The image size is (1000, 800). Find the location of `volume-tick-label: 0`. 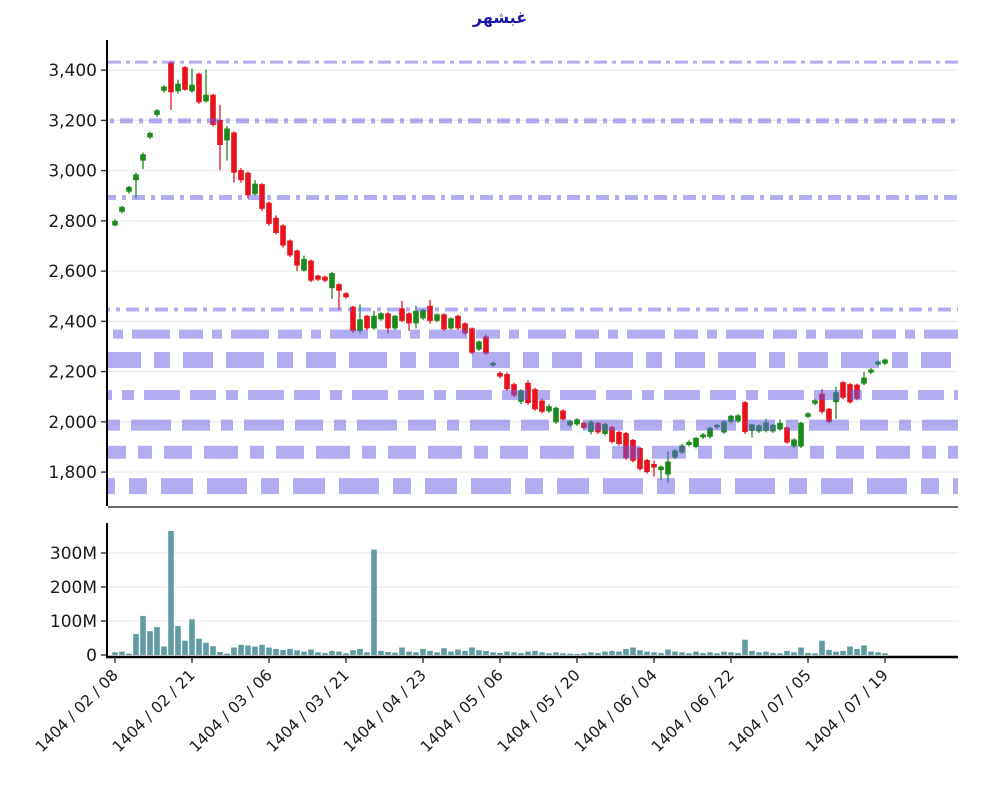

volume-tick-label: 0 is located at coordinates (91, 656).